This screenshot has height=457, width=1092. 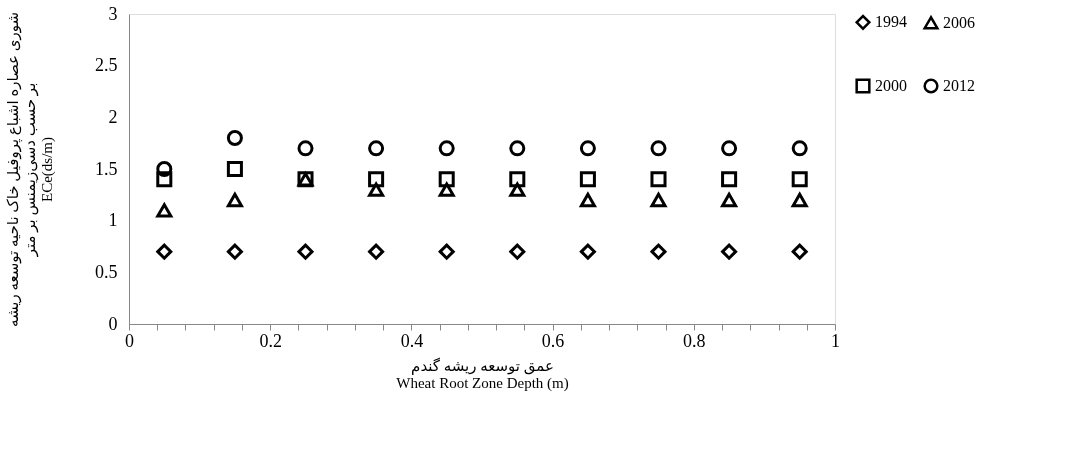 I want to click on x-tick-label: 0.6, so click(x=553, y=340).